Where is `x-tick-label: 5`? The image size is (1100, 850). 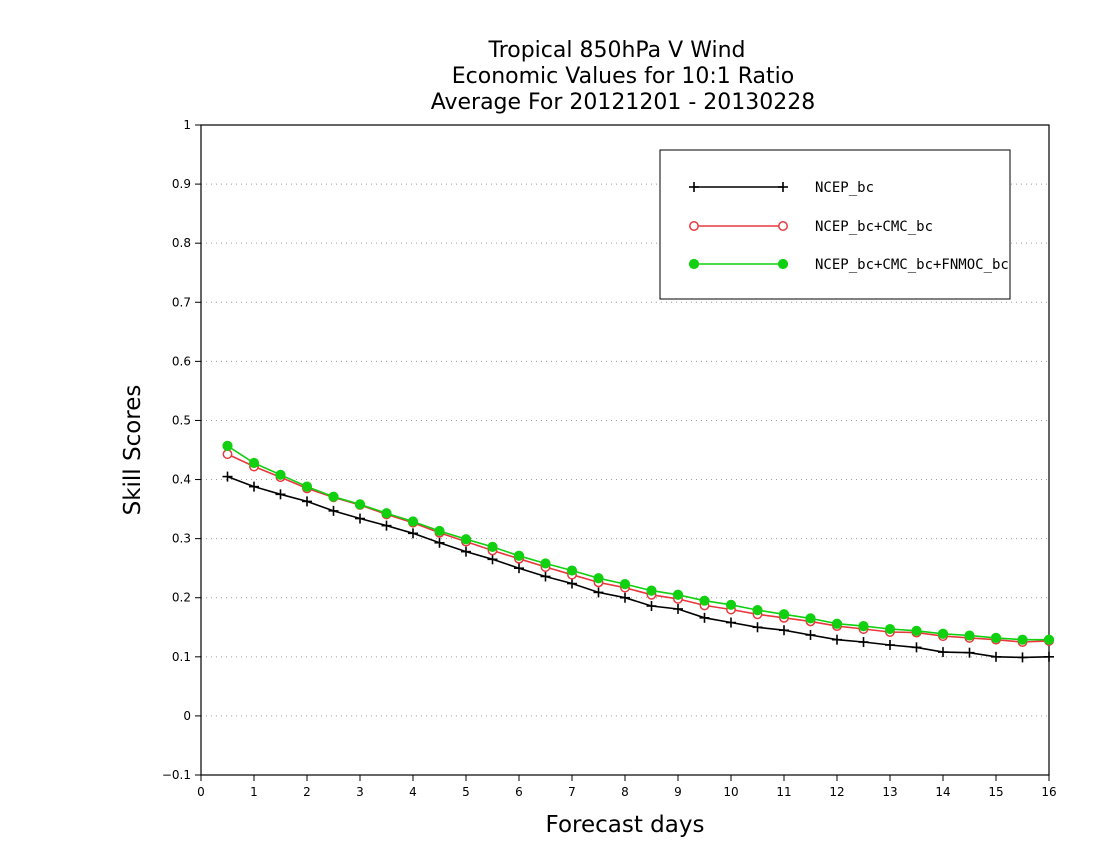 x-tick-label: 5 is located at coordinates (466, 792).